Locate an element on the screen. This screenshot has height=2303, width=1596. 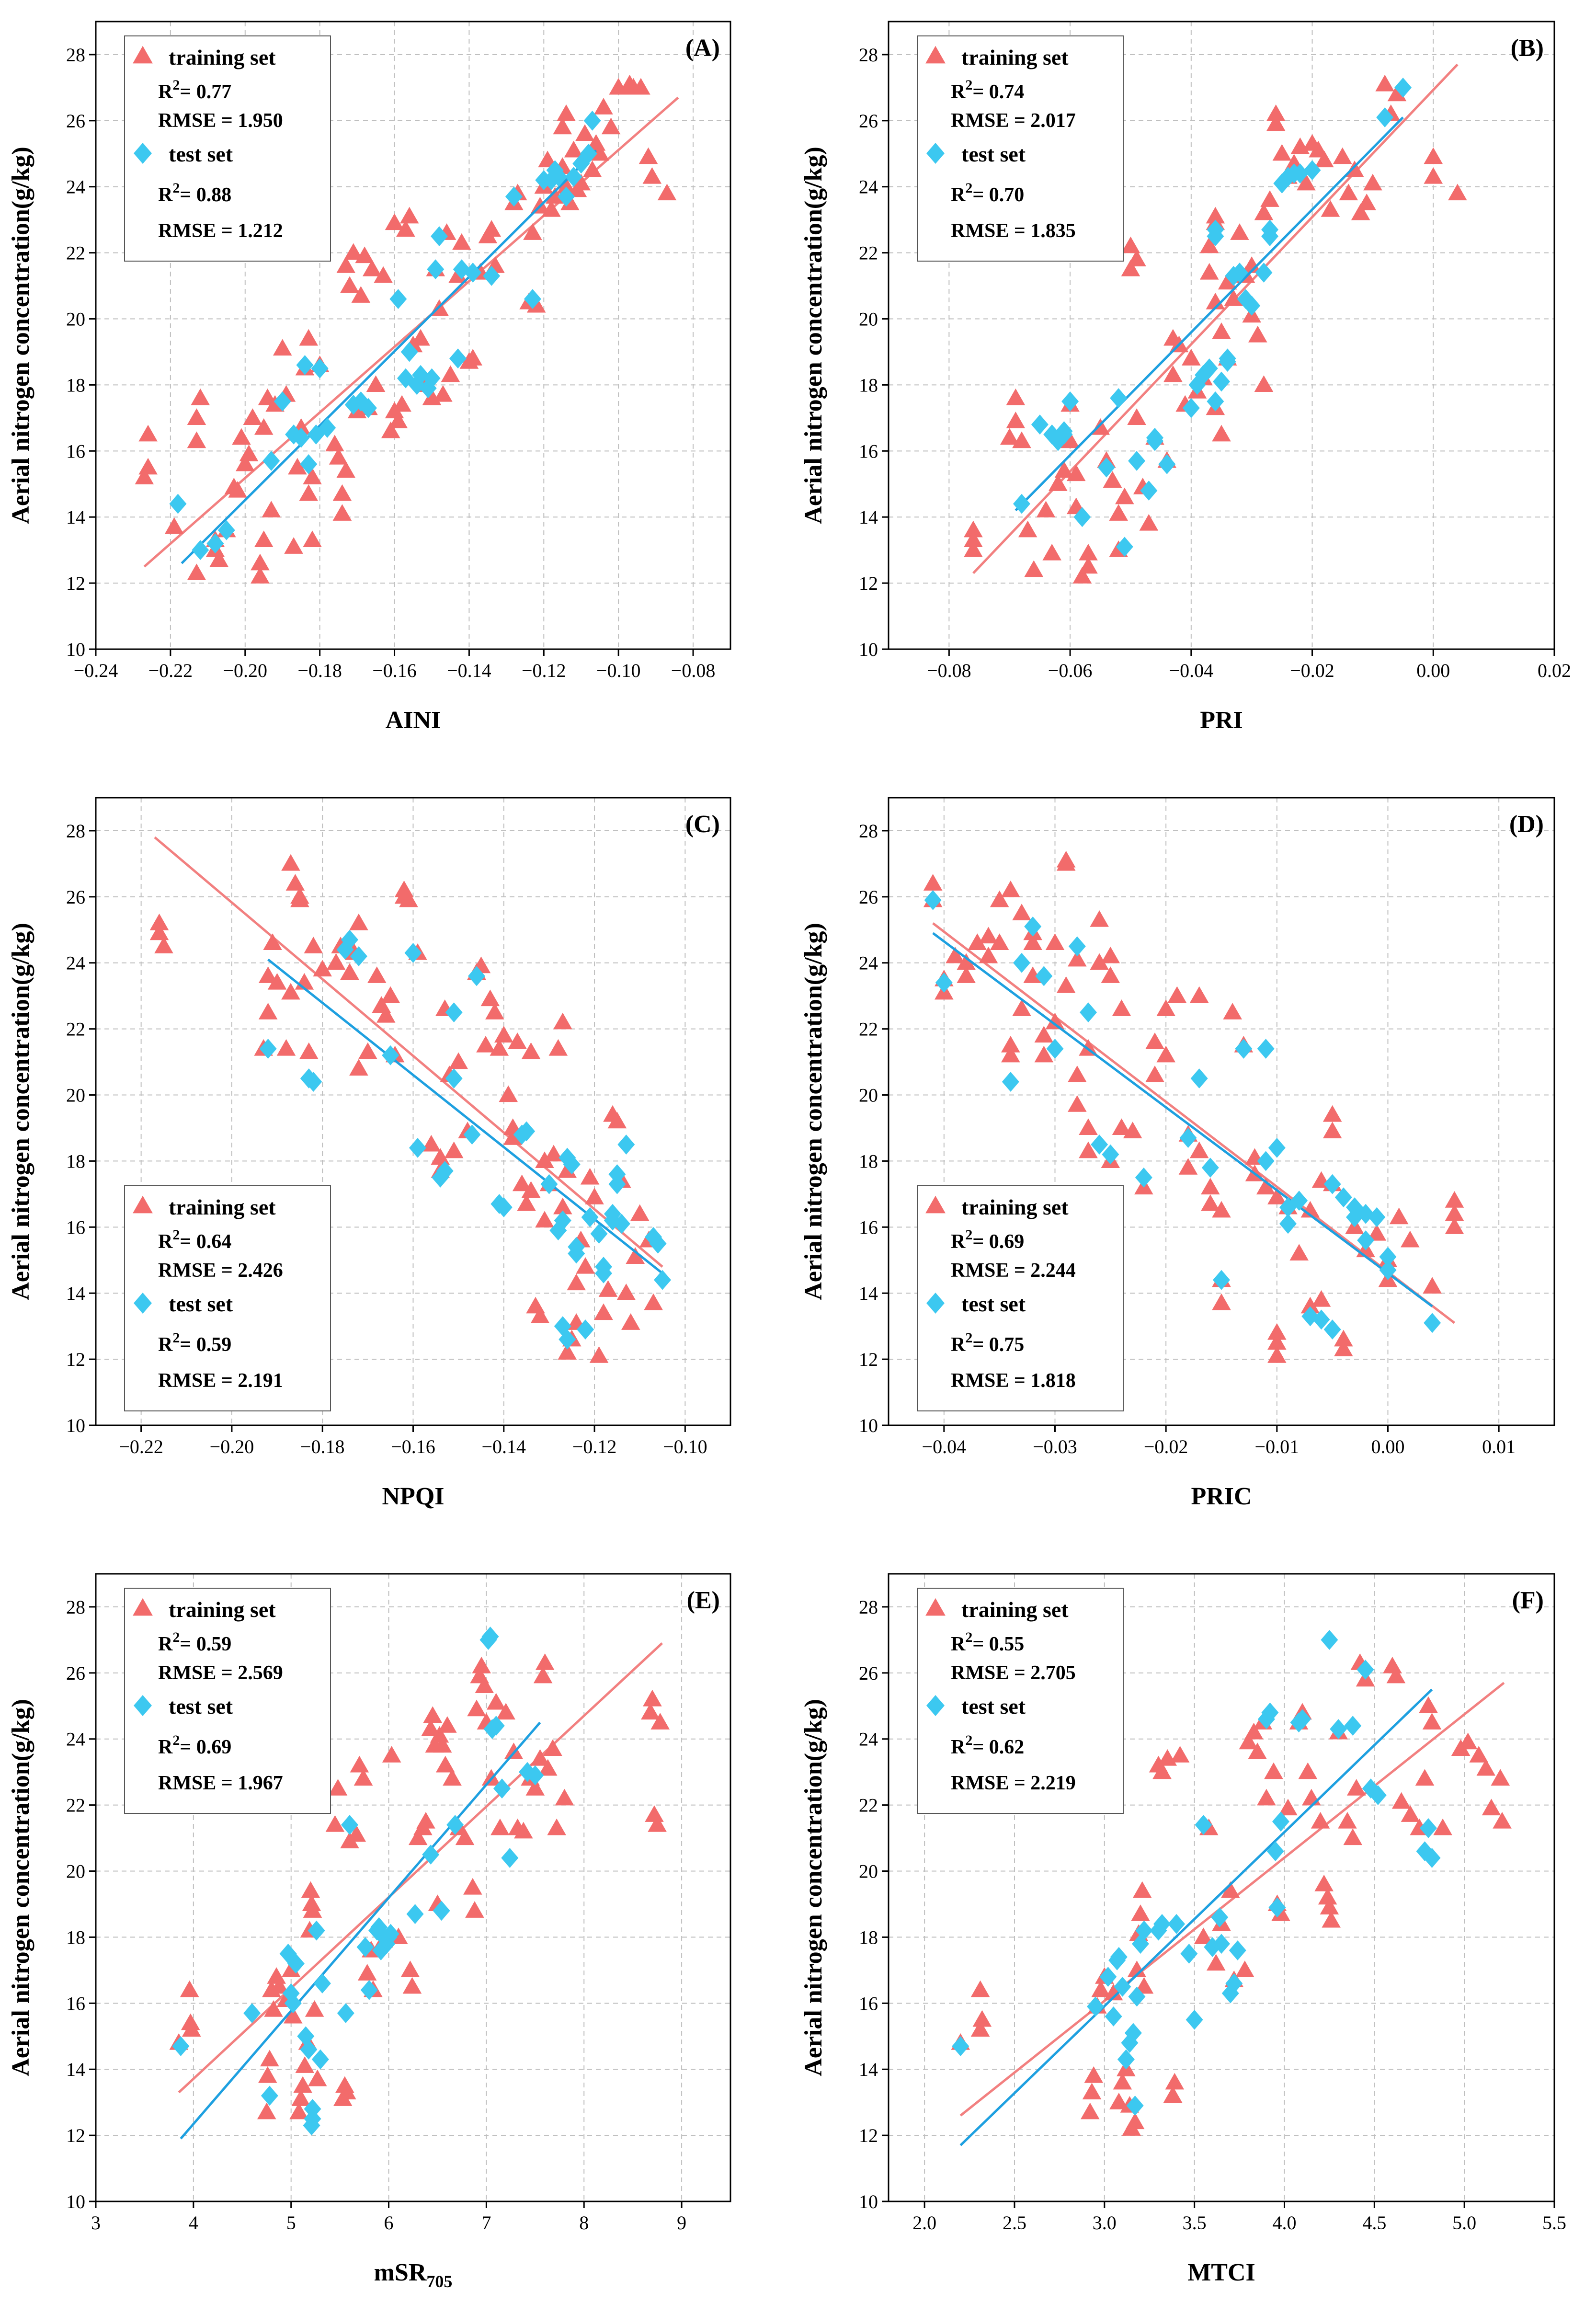
r2-value: = 0.69 is located at coordinates (205, 1747).